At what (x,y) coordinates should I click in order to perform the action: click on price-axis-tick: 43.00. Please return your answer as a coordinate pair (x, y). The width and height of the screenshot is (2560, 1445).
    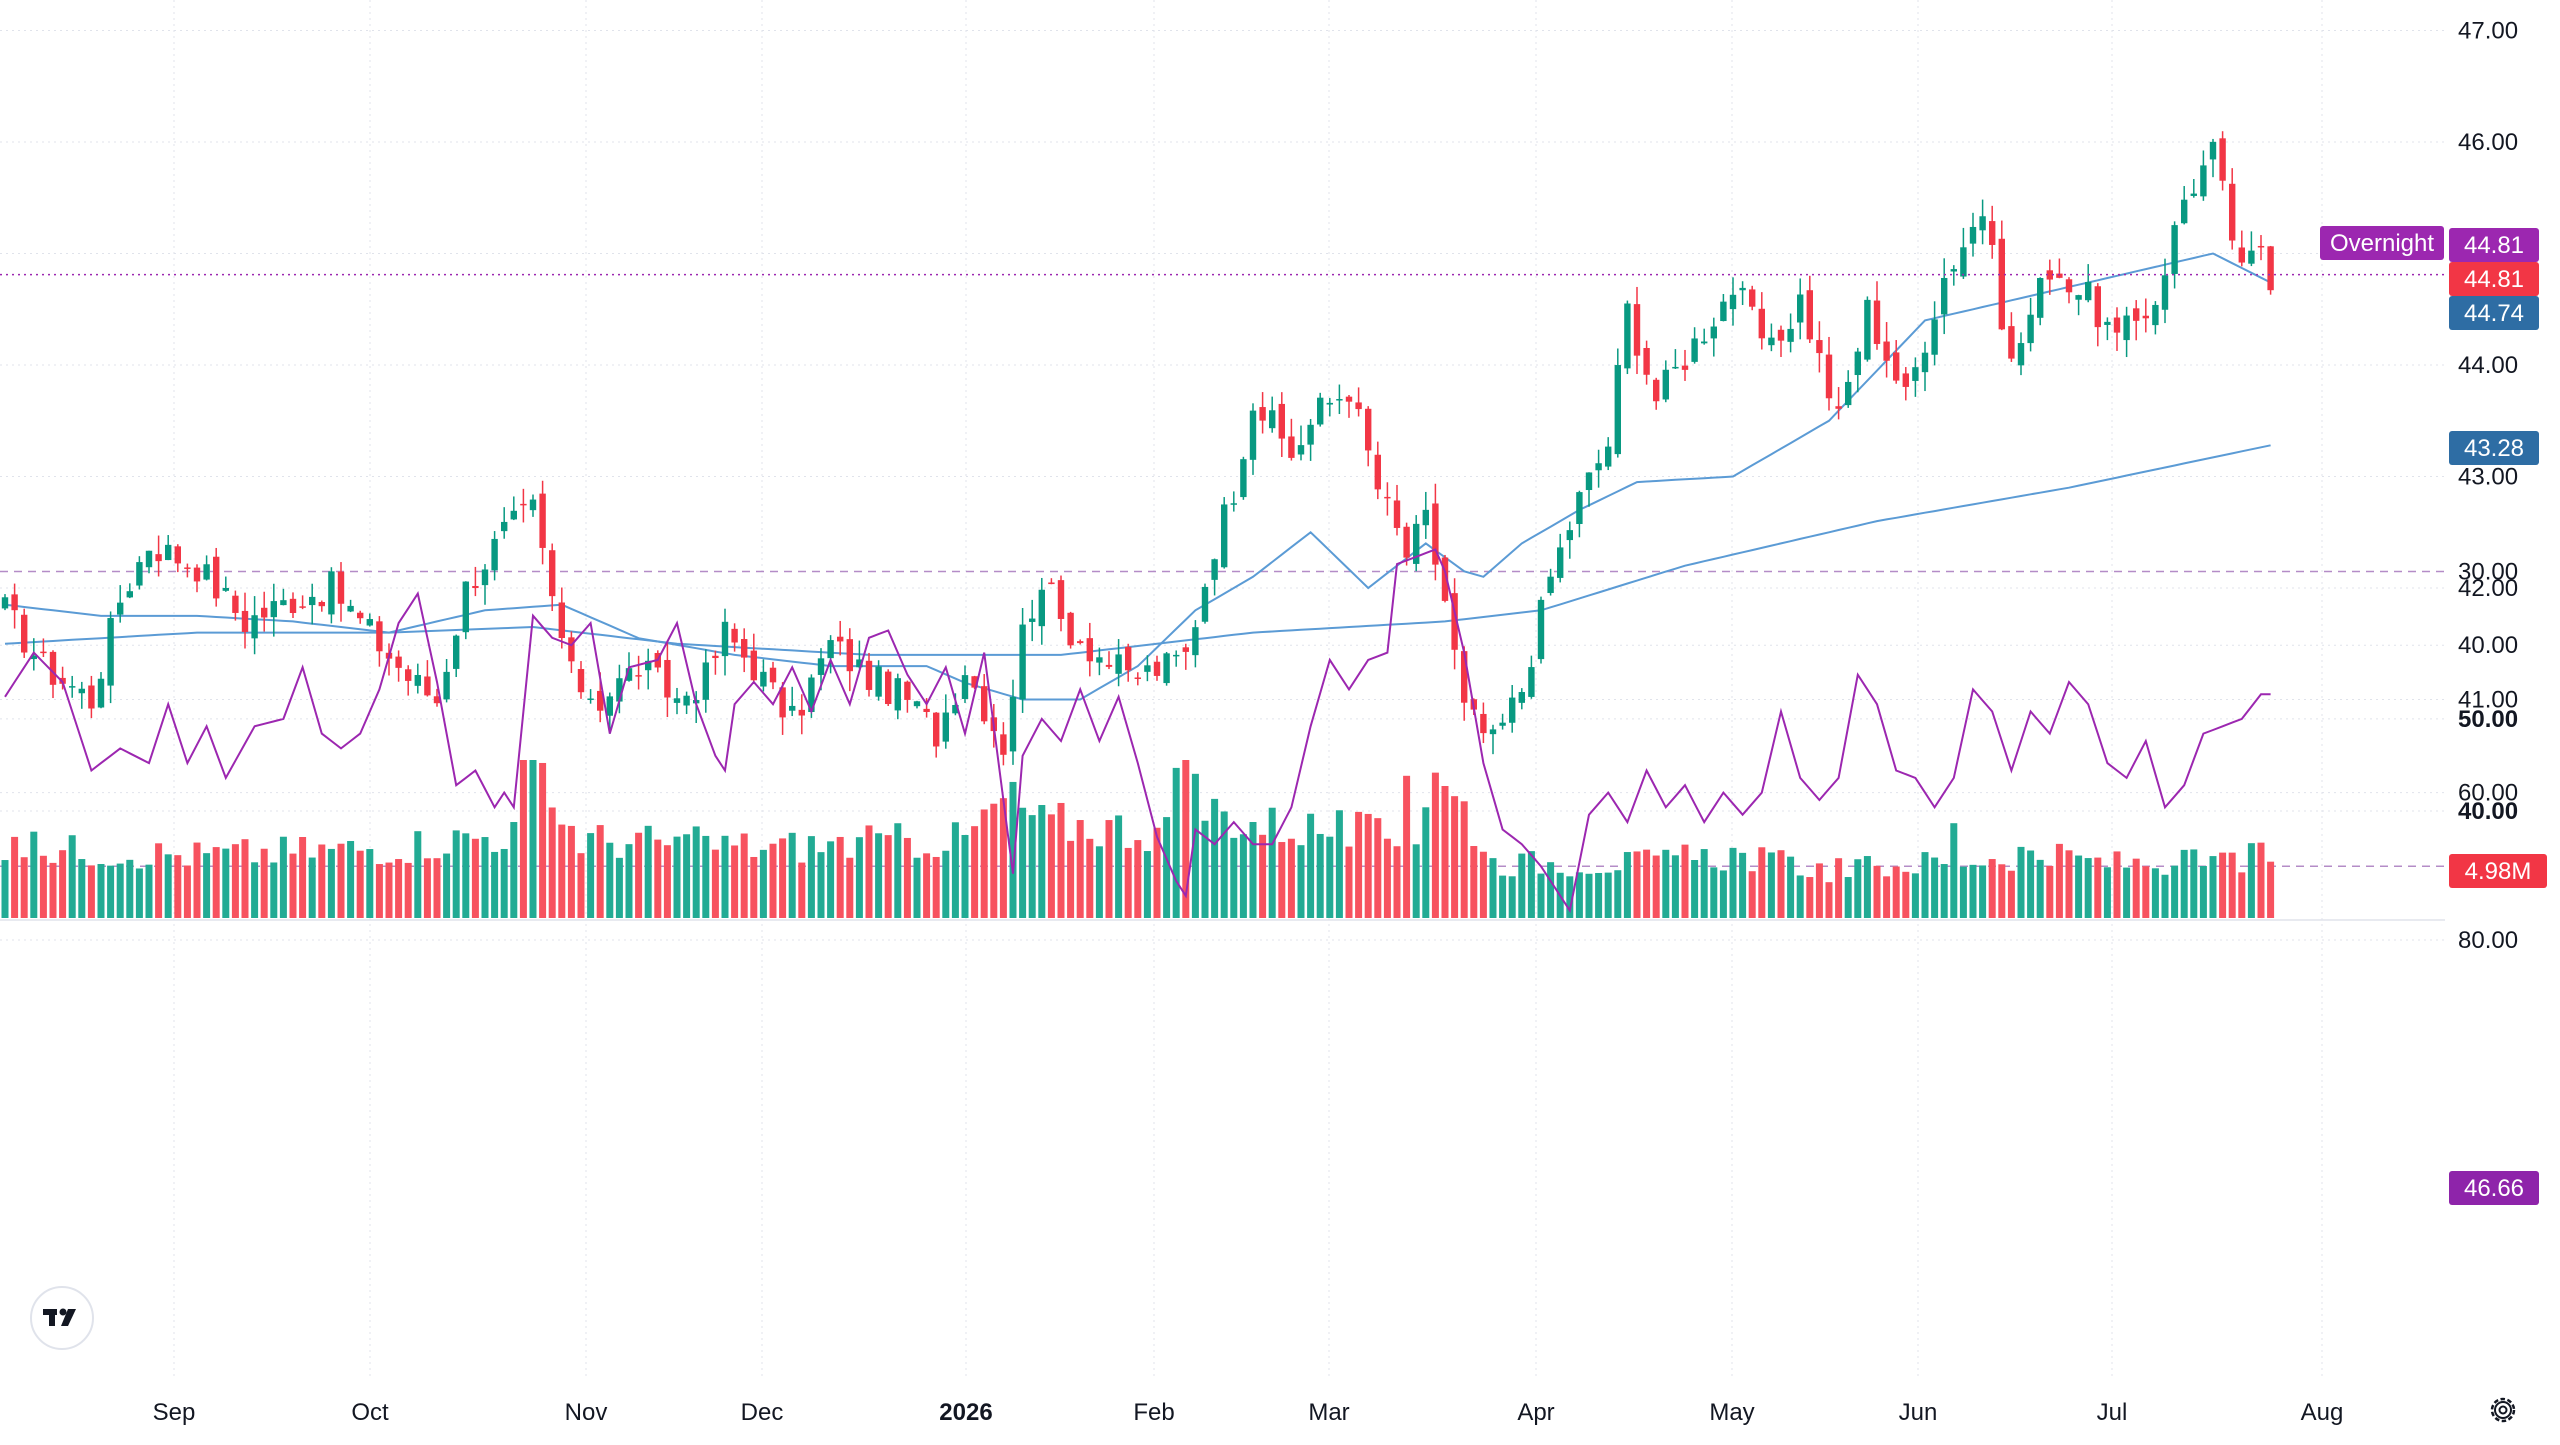
    Looking at the image, I should click on (2488, 477).